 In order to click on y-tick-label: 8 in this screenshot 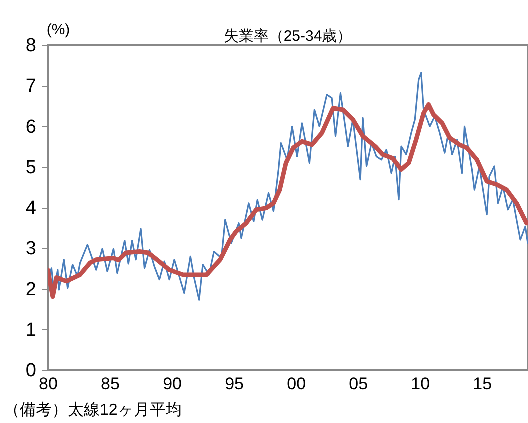, I will do `click(31, 46)`.